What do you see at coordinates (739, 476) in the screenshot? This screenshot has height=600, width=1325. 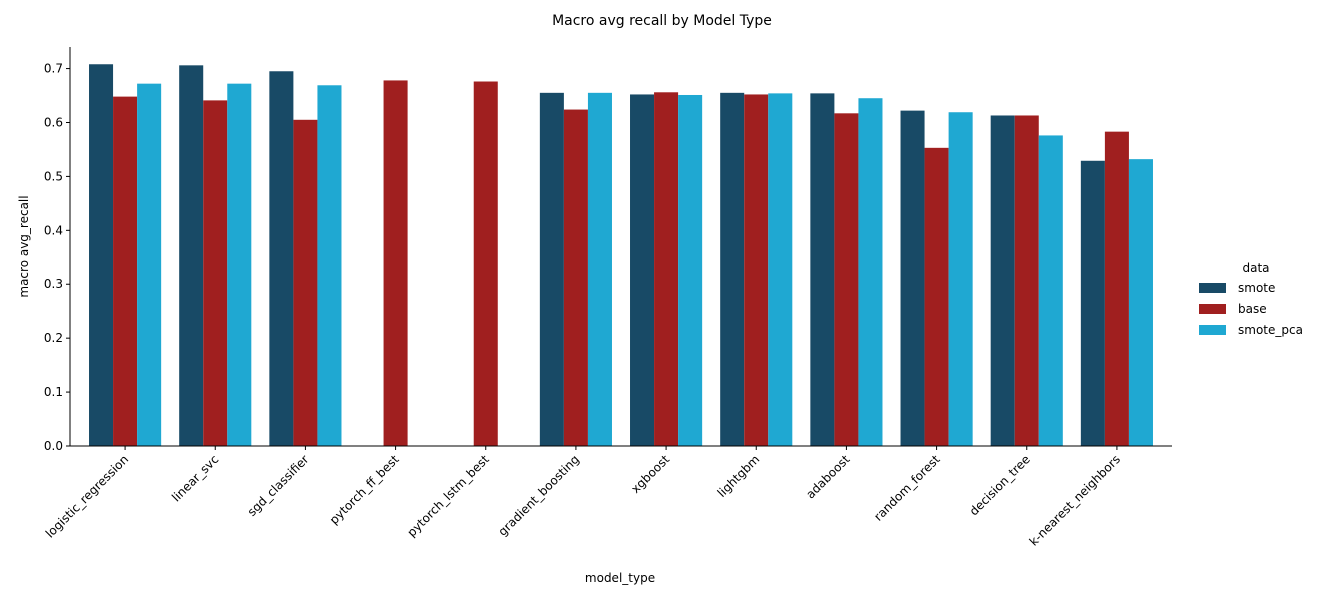 I see `x-tick-label: lightgbm` at bounding box center [739, 476].